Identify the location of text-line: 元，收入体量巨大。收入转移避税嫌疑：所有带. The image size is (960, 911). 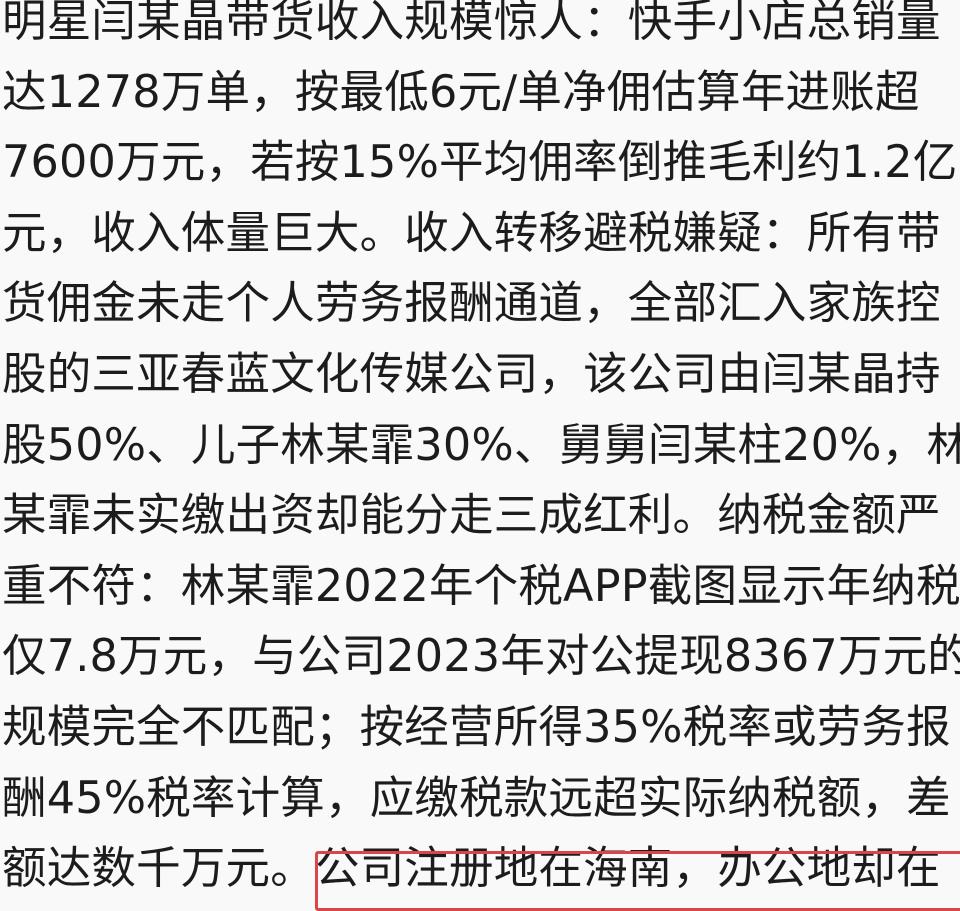
(471, 233).